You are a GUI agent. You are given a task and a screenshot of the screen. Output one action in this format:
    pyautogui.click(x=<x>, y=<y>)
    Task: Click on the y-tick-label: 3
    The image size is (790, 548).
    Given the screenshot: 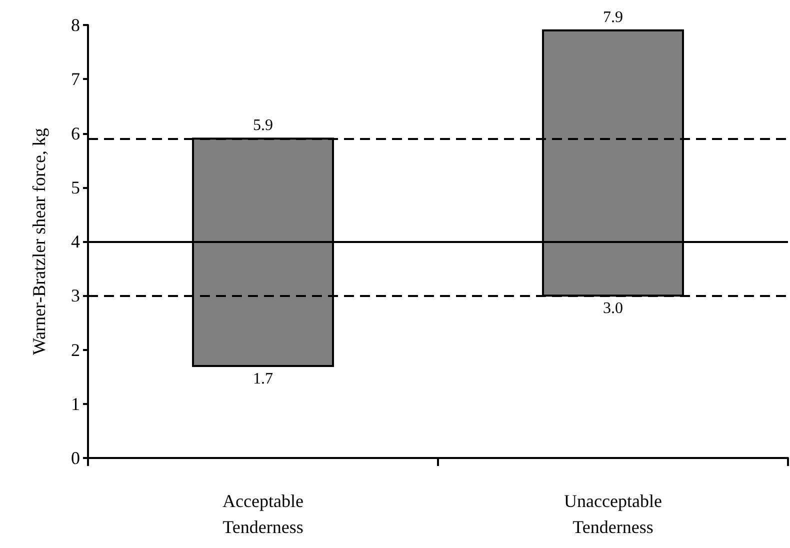 What is the action you would take?
    pyautogui.click(x=75, y=296)
    